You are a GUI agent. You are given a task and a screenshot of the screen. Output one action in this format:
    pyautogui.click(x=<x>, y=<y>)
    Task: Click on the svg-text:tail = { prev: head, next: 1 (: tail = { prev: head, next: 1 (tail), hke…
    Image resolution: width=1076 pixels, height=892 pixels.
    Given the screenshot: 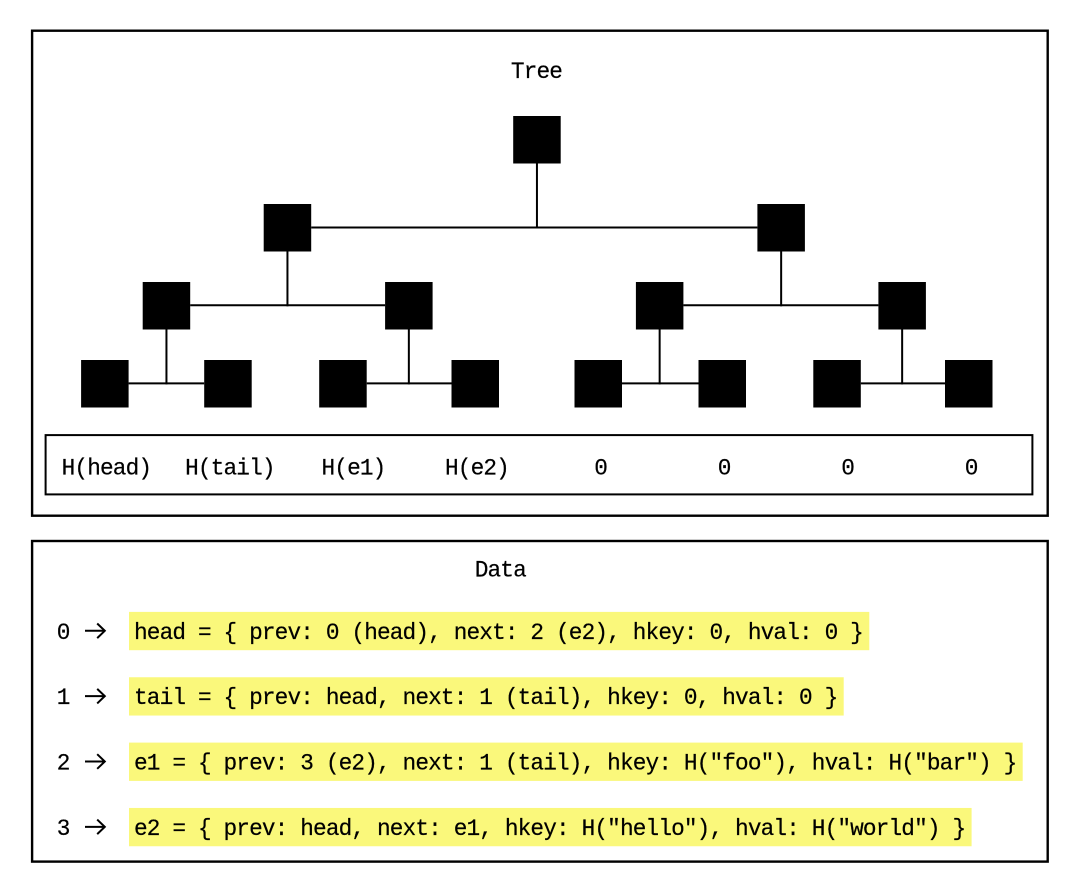 What is the action you would take?
    pyautogui.click(x=485, y=698)
    